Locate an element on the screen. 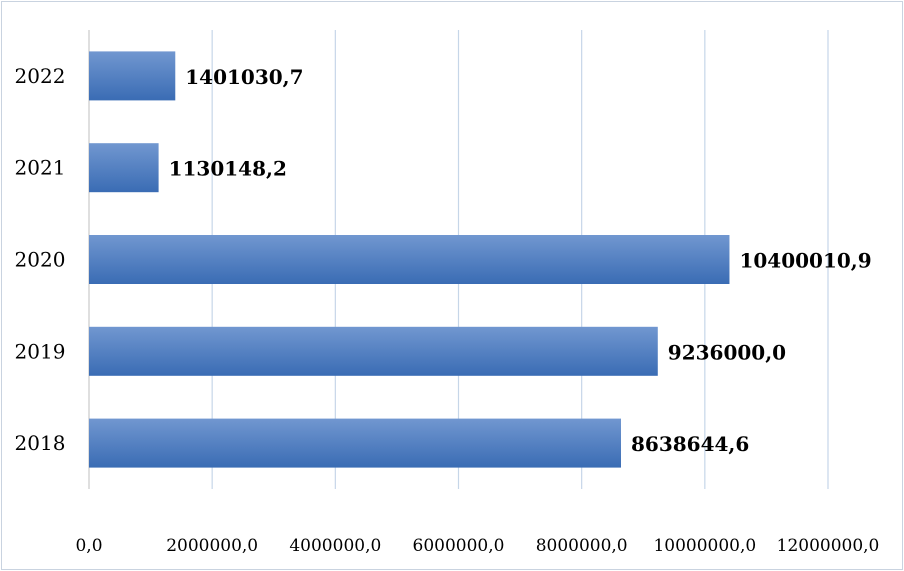 The height and width of the screenshot is (571, 904). category-label: 2019 is located at coordinates (40, 351).